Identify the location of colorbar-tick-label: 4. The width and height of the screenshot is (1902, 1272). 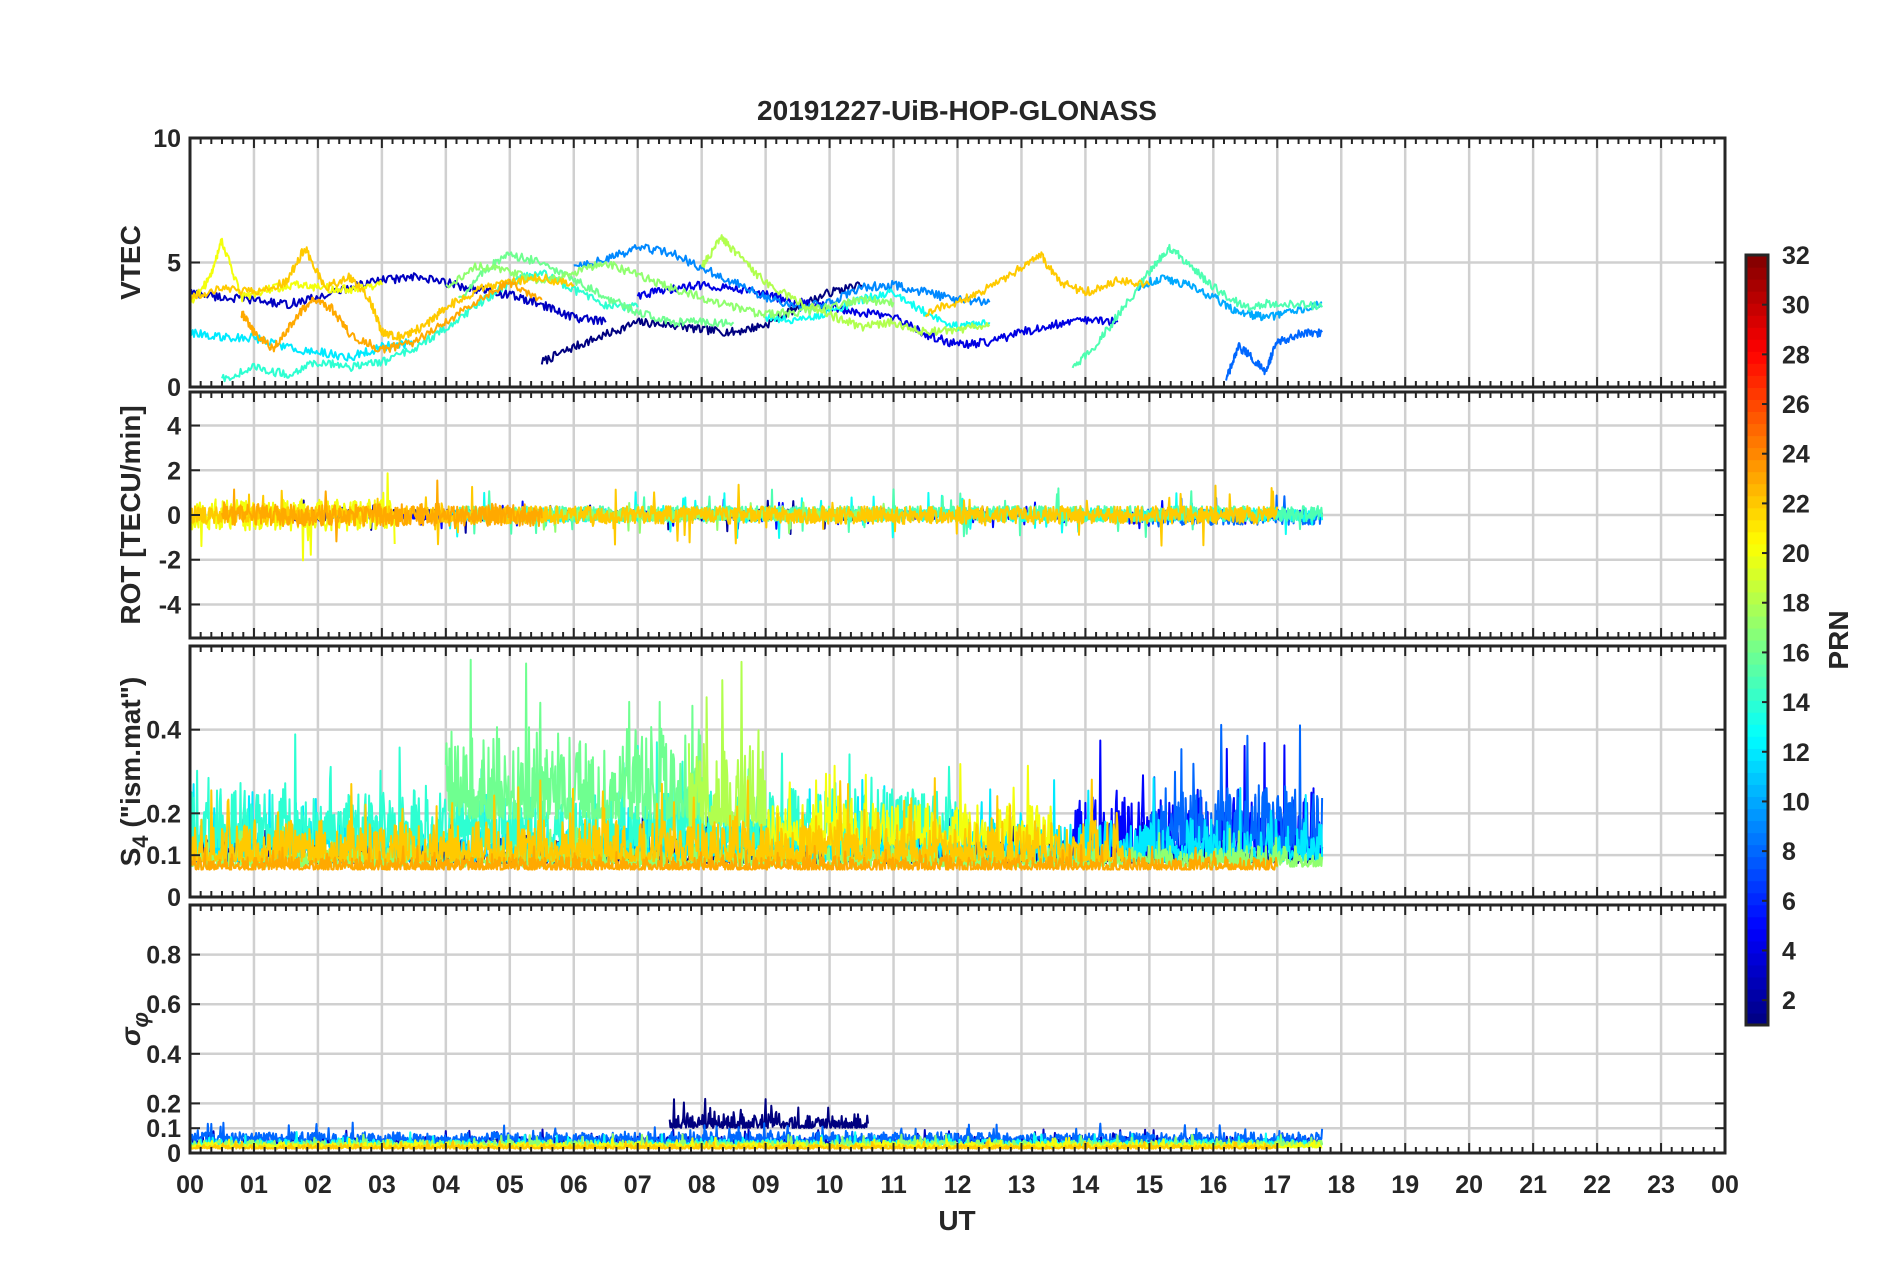
(1789, 951).